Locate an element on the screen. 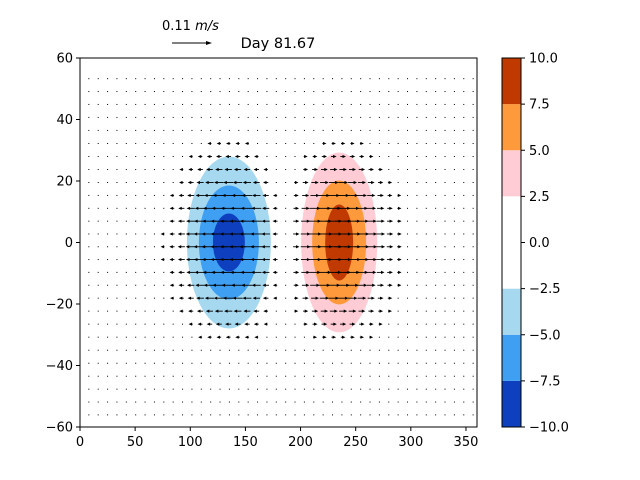  y-tick-label: −60 is located at coordinates (59, 428).